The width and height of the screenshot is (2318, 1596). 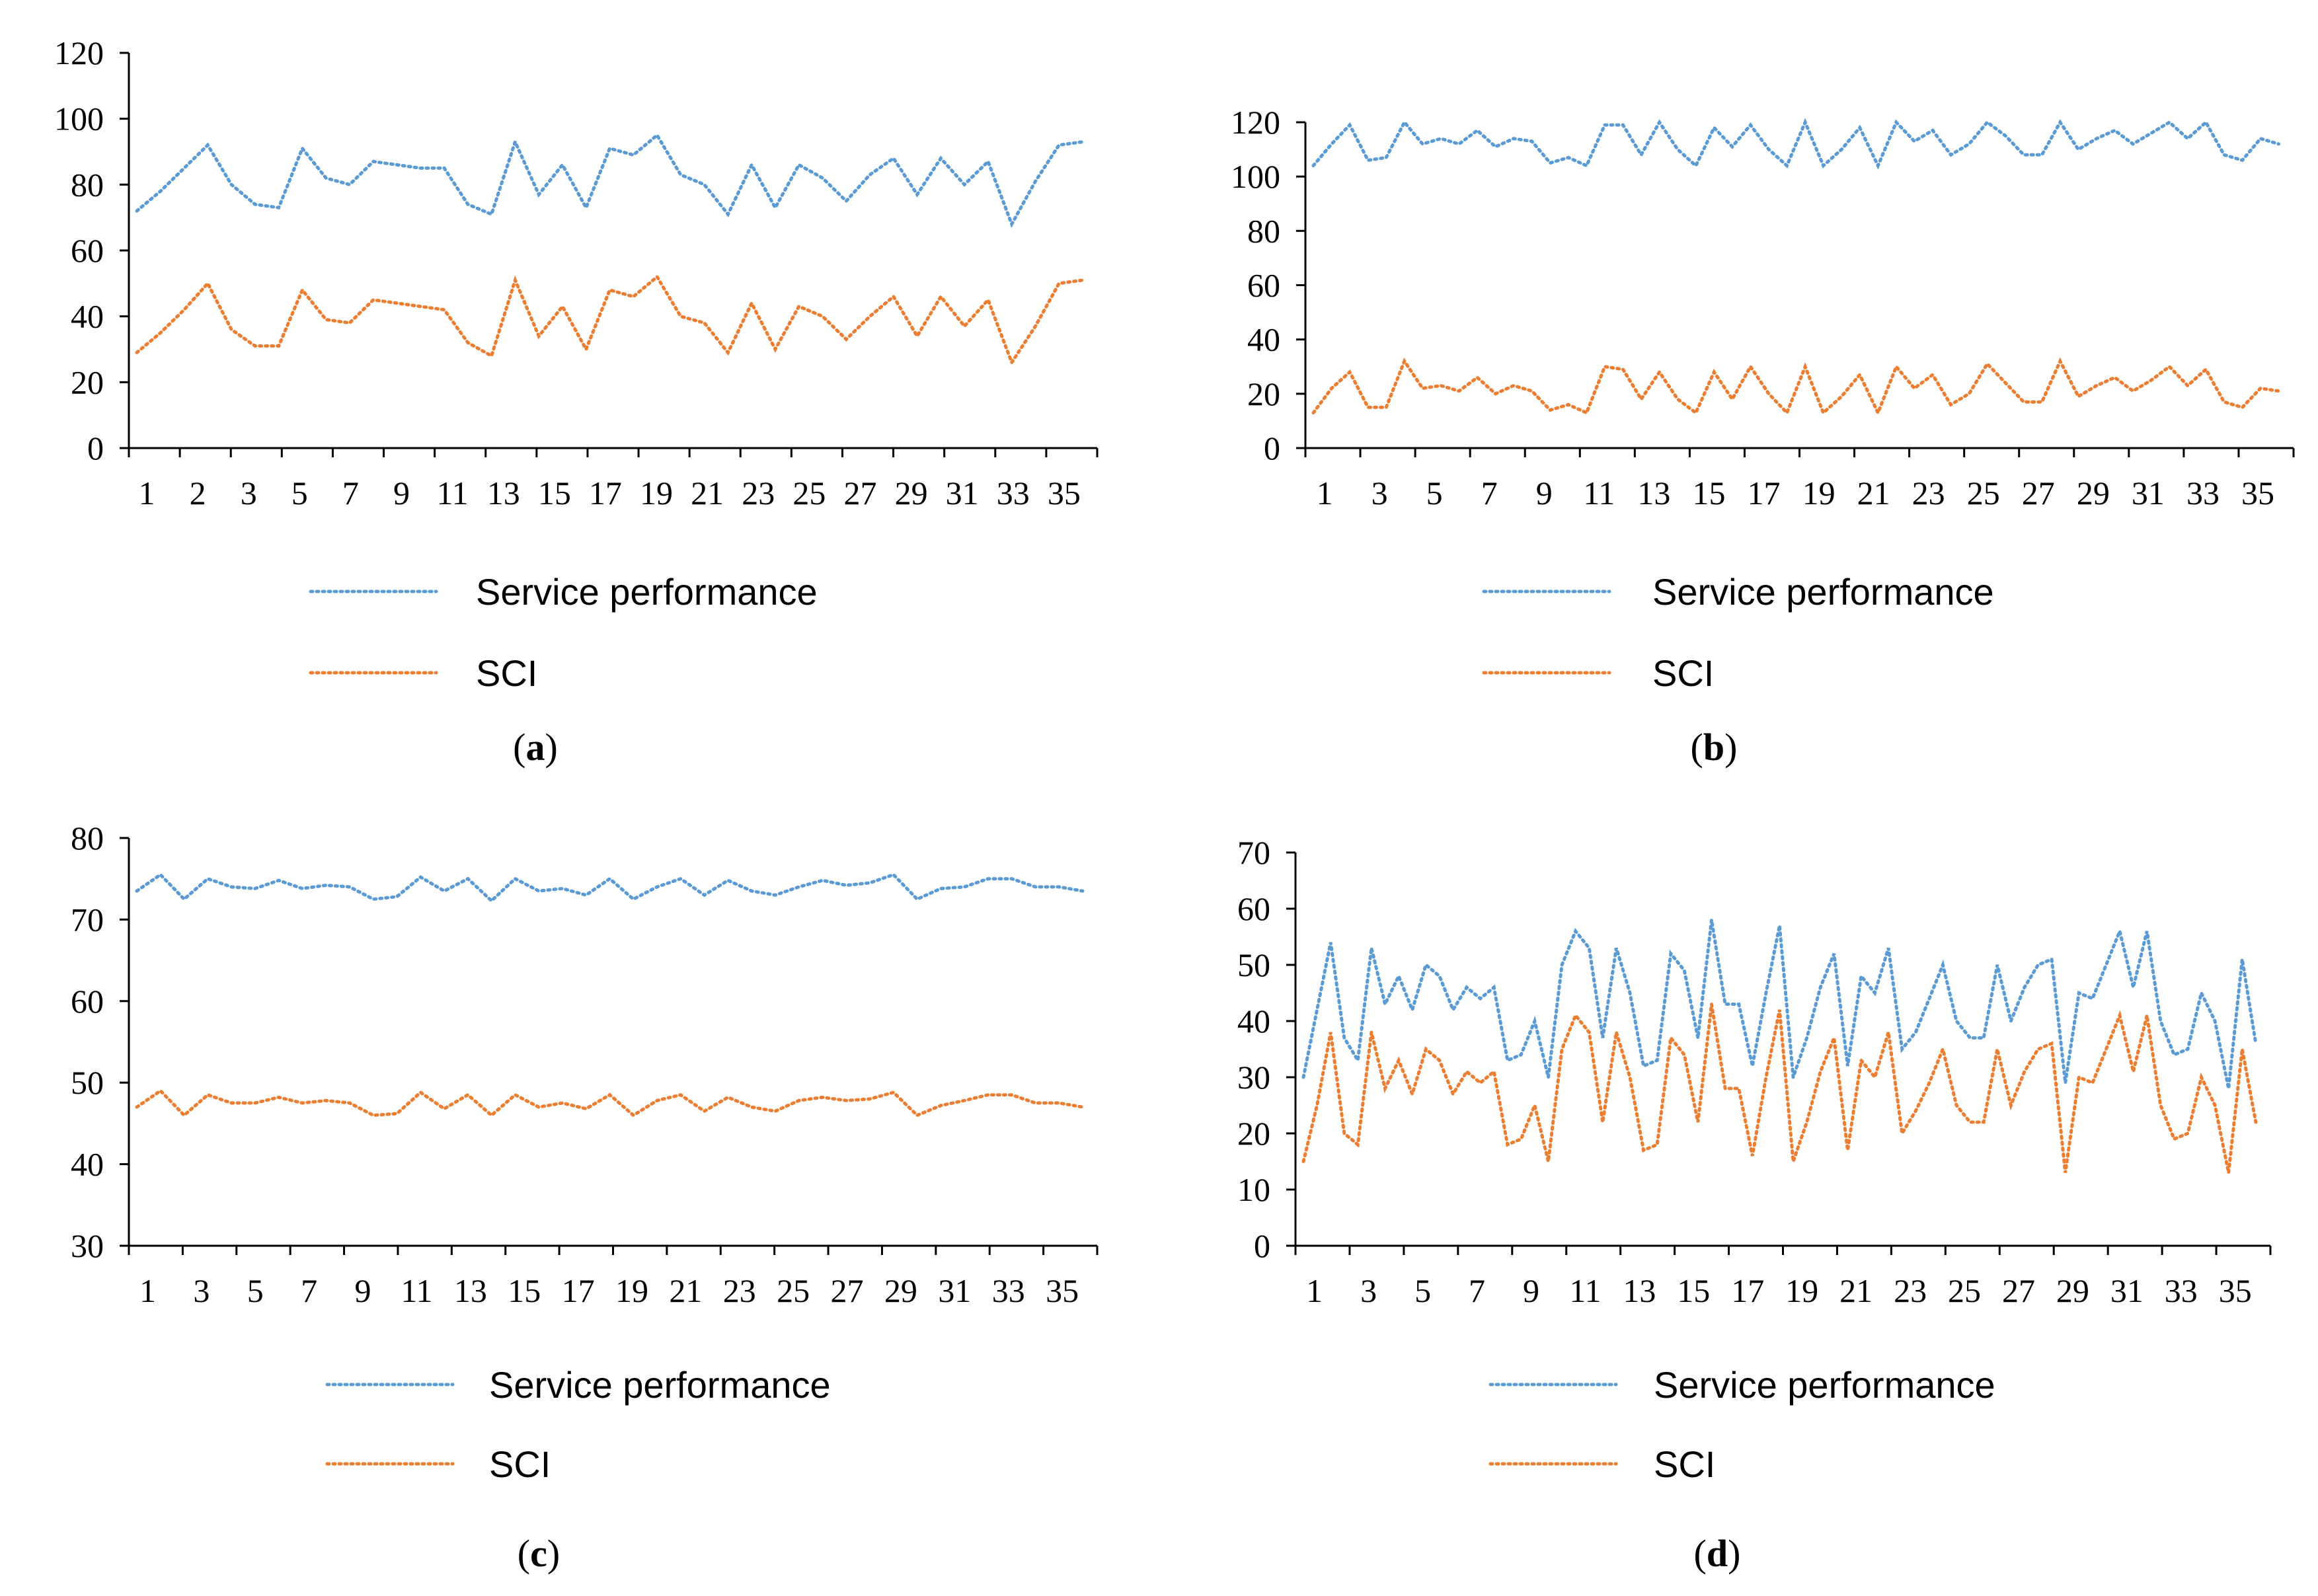 I want to click on x-tick-label: 2, so click(x=198, y=493).